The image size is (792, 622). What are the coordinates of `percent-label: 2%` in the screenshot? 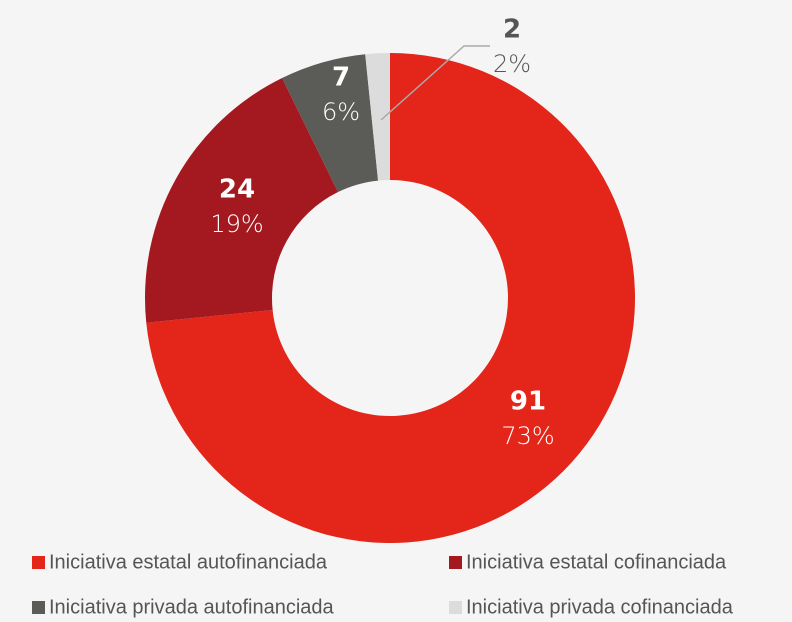 It's located at (512, 64).